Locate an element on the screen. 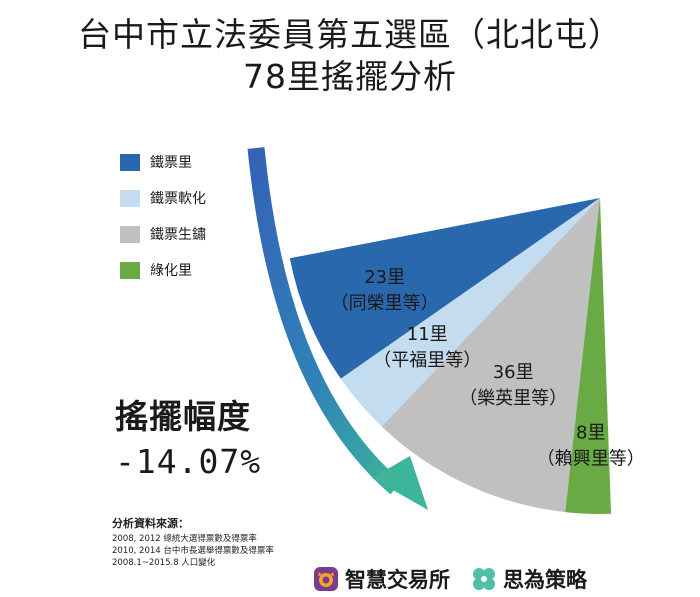  slice-example-label: （賴興里等） is located at coordinates (591, 458).